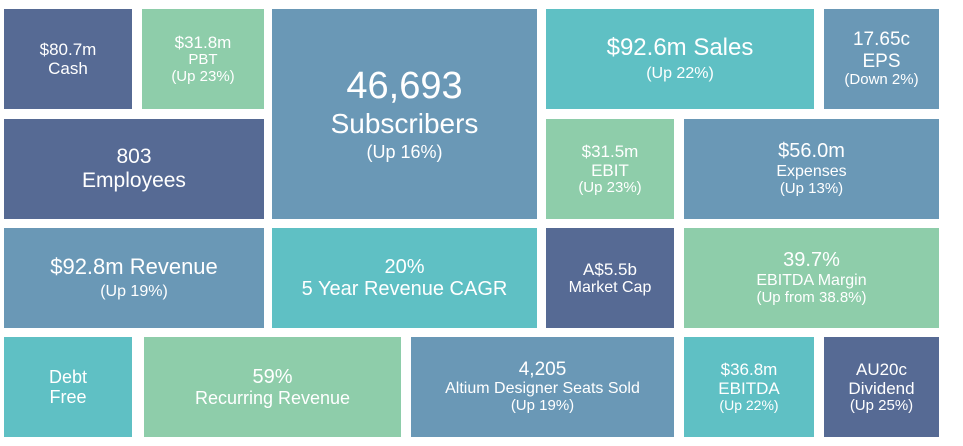 Image resolution: width=963 pixels, height=446 pixels. I want to click on subscribers-change: (Up 16%), so click(404, 152).